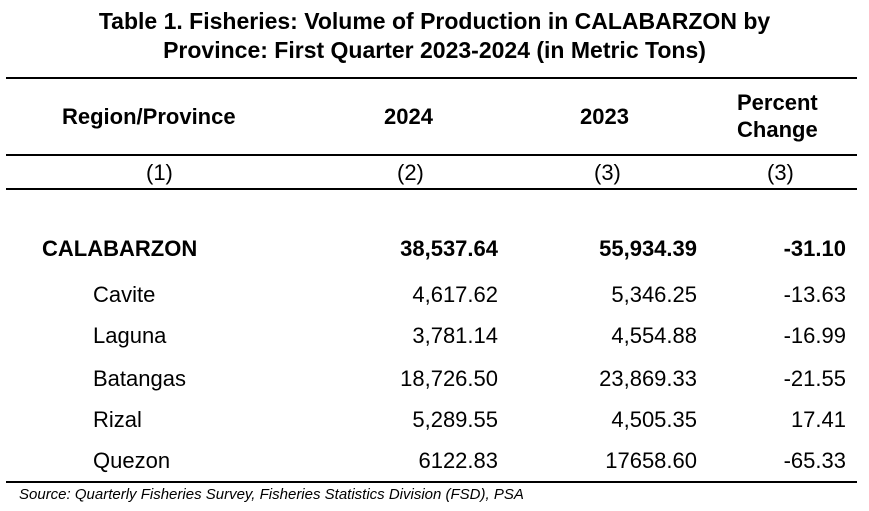  What do you see at coordinates (777, 129) in the screenshot?
I see `header-percent-change-line-2: Change` at bounding box center [777, 129].